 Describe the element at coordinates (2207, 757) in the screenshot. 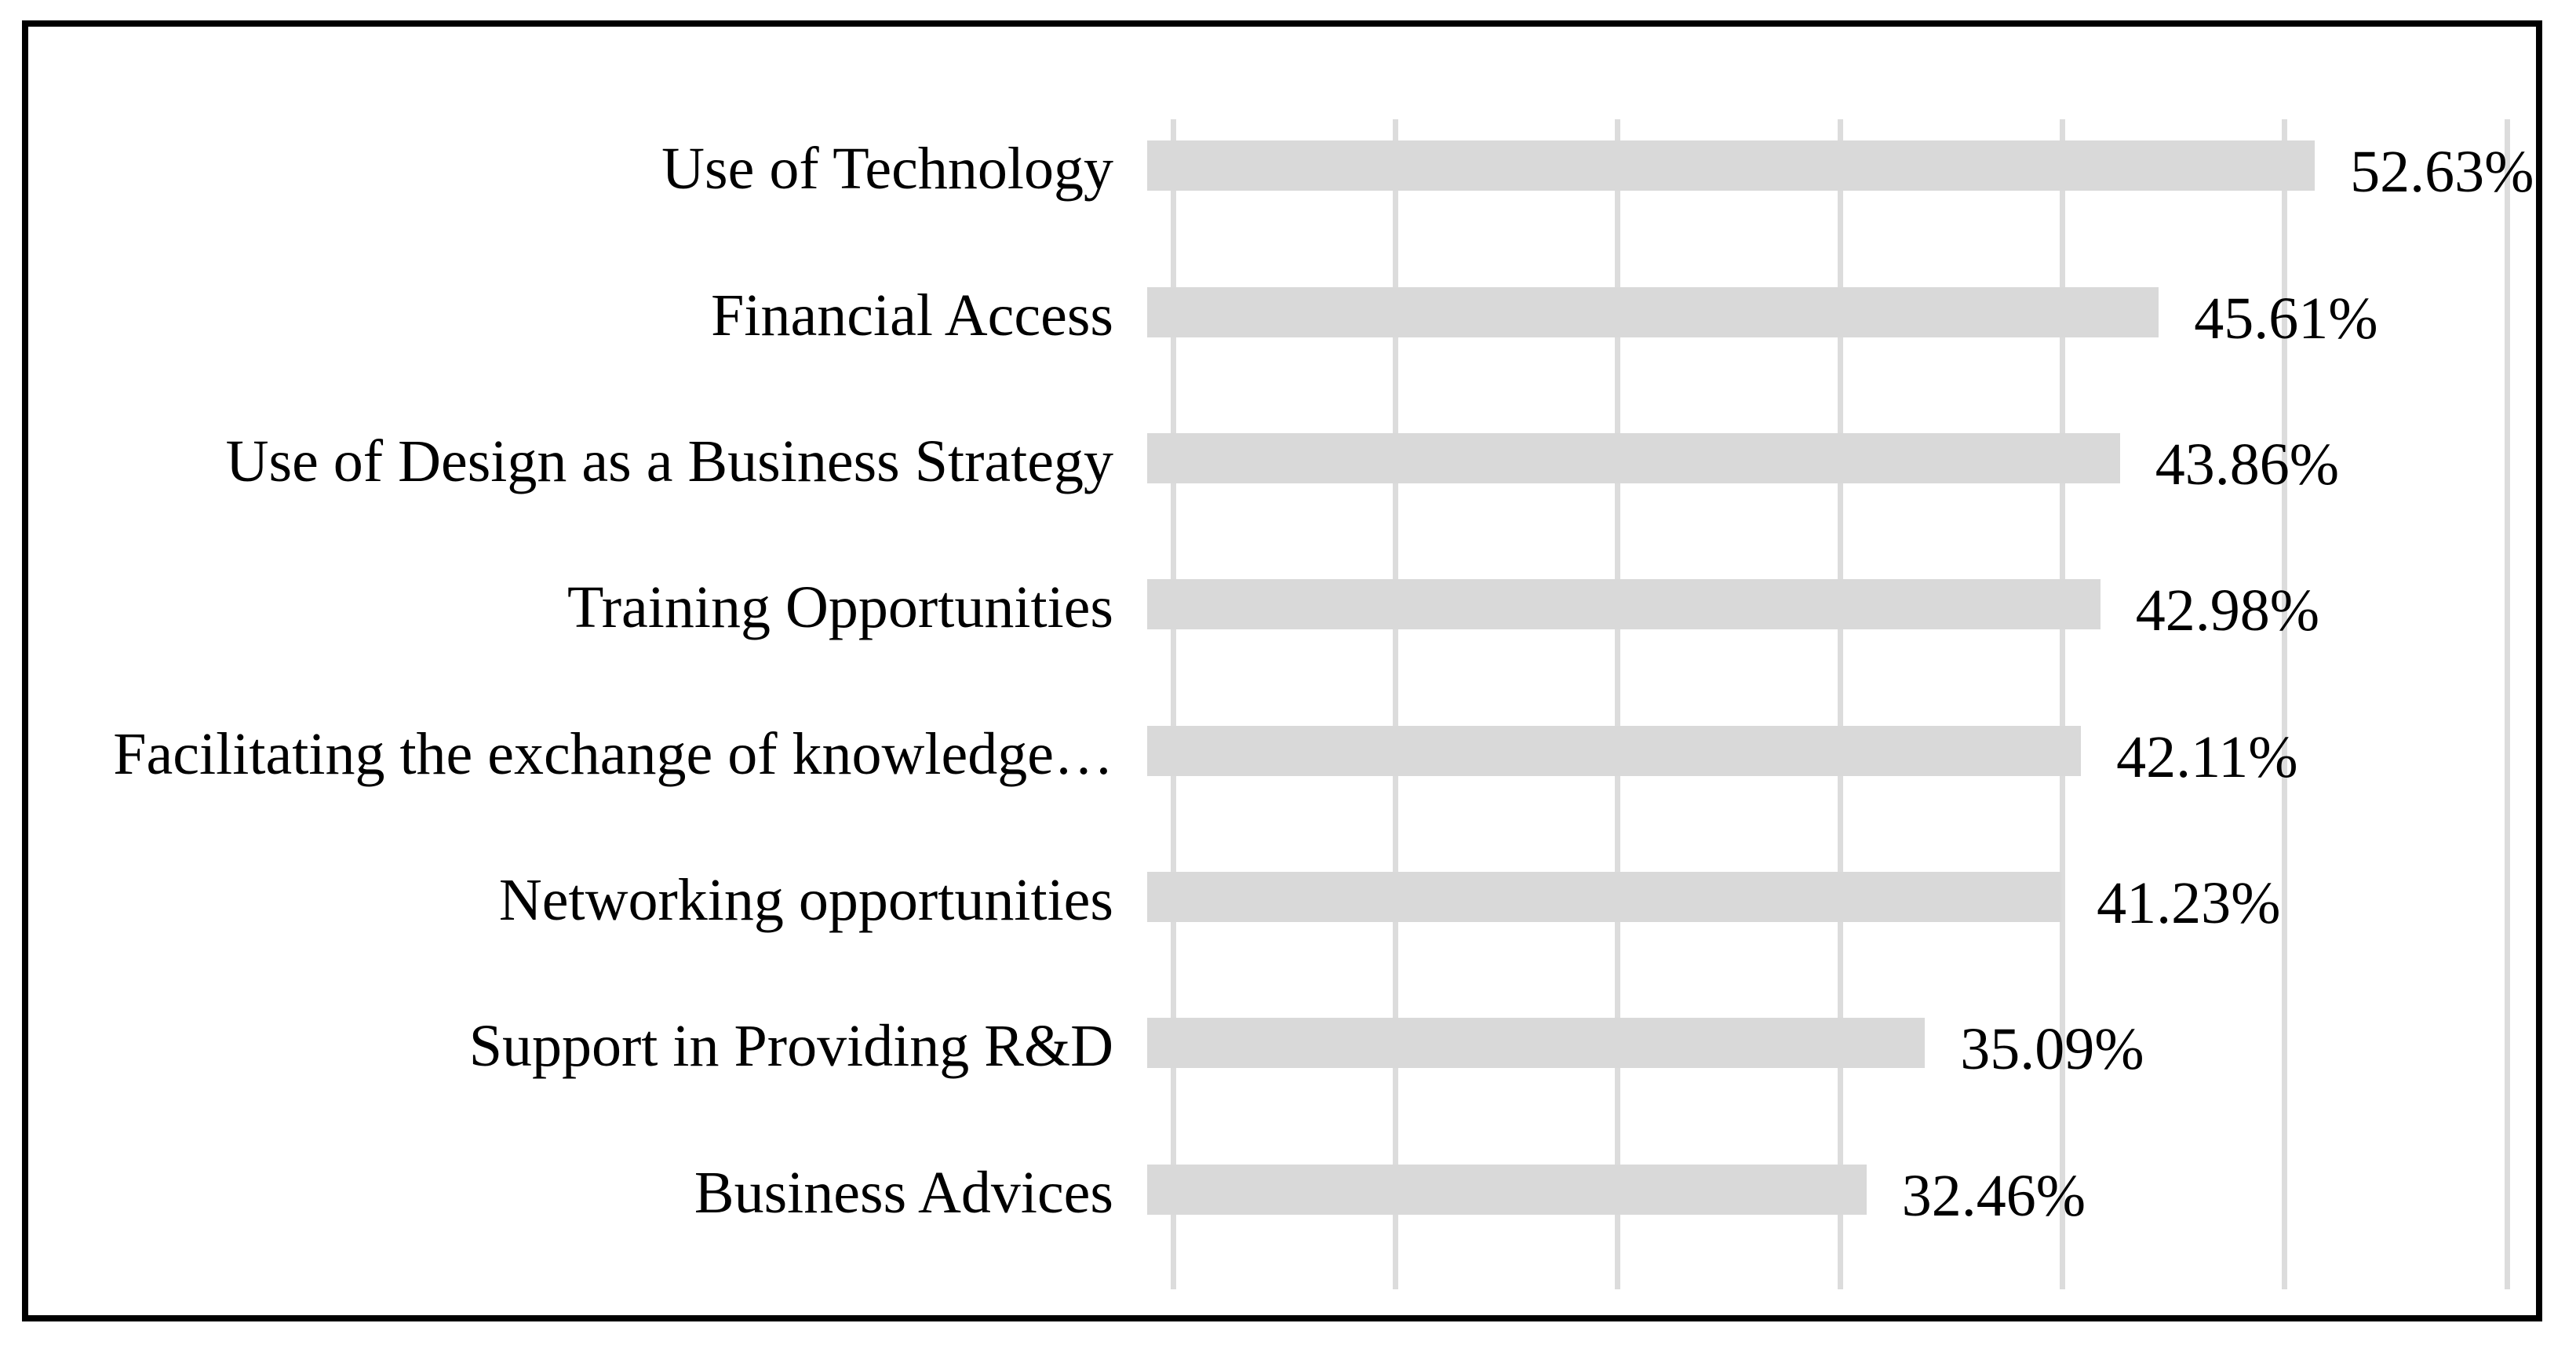

I see `value-label-5: 42.11%` at that location.